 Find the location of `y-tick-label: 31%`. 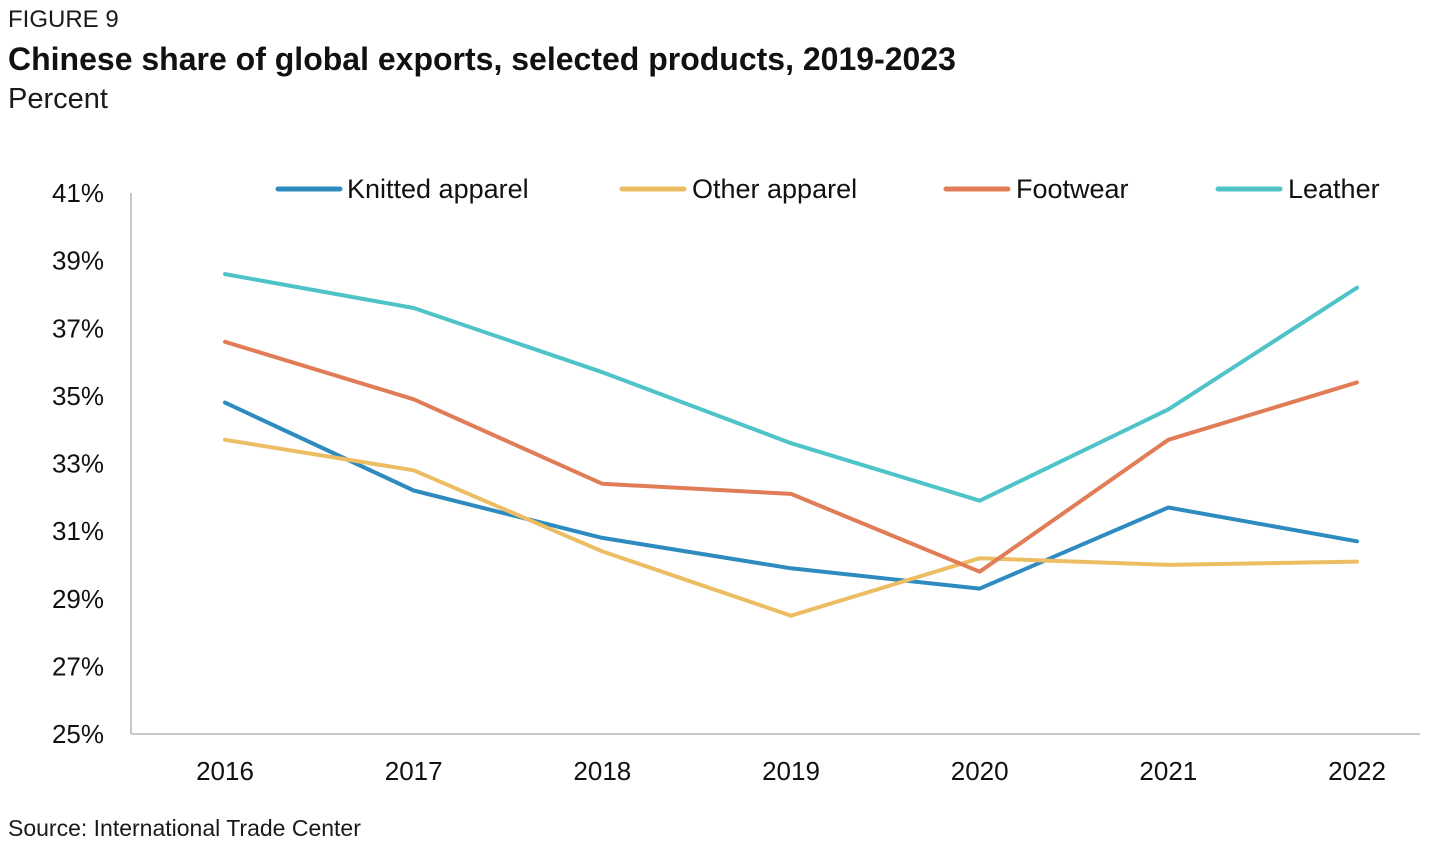

y-tick-label: 31% is located at coordinates (78, 531).